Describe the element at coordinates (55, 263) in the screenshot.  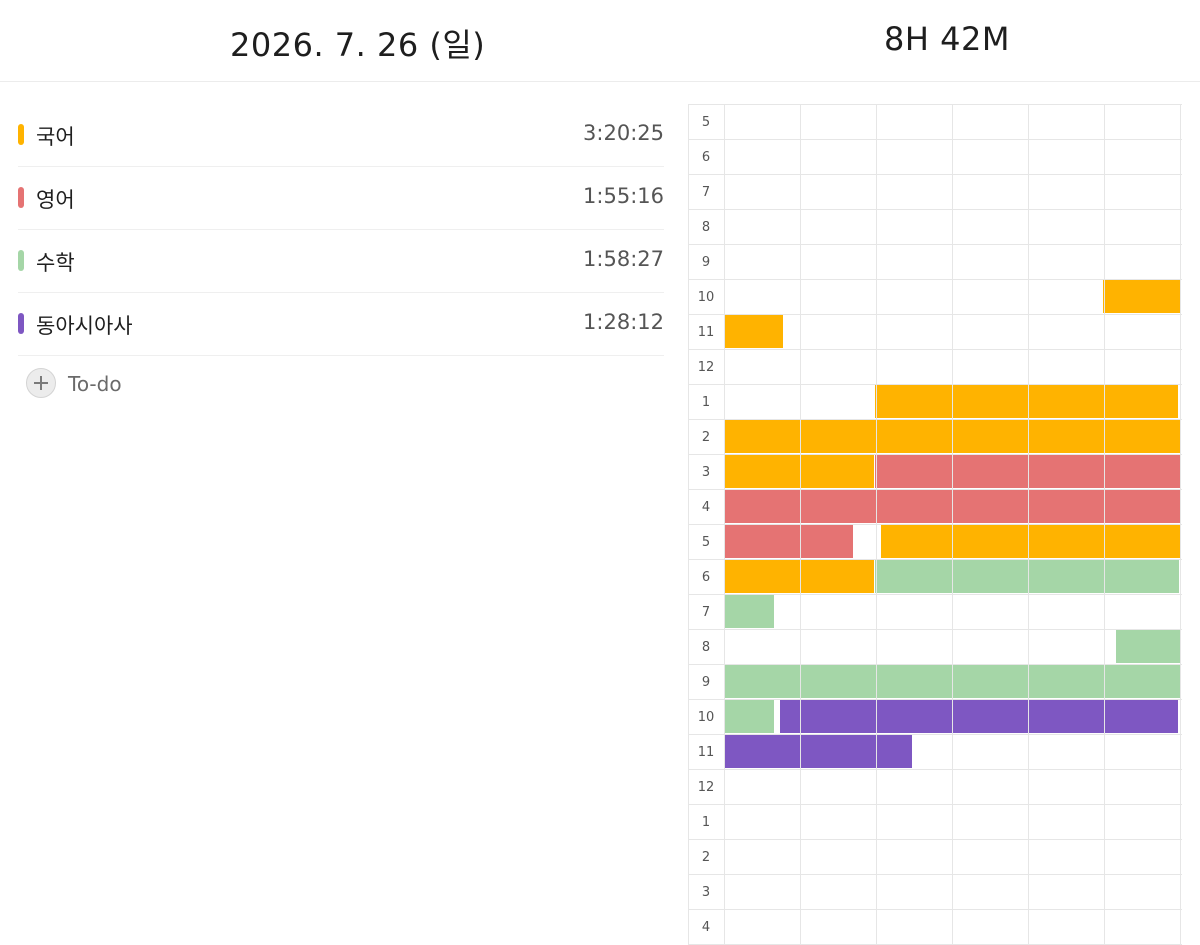
I see `subject-name: 수학` at that location.